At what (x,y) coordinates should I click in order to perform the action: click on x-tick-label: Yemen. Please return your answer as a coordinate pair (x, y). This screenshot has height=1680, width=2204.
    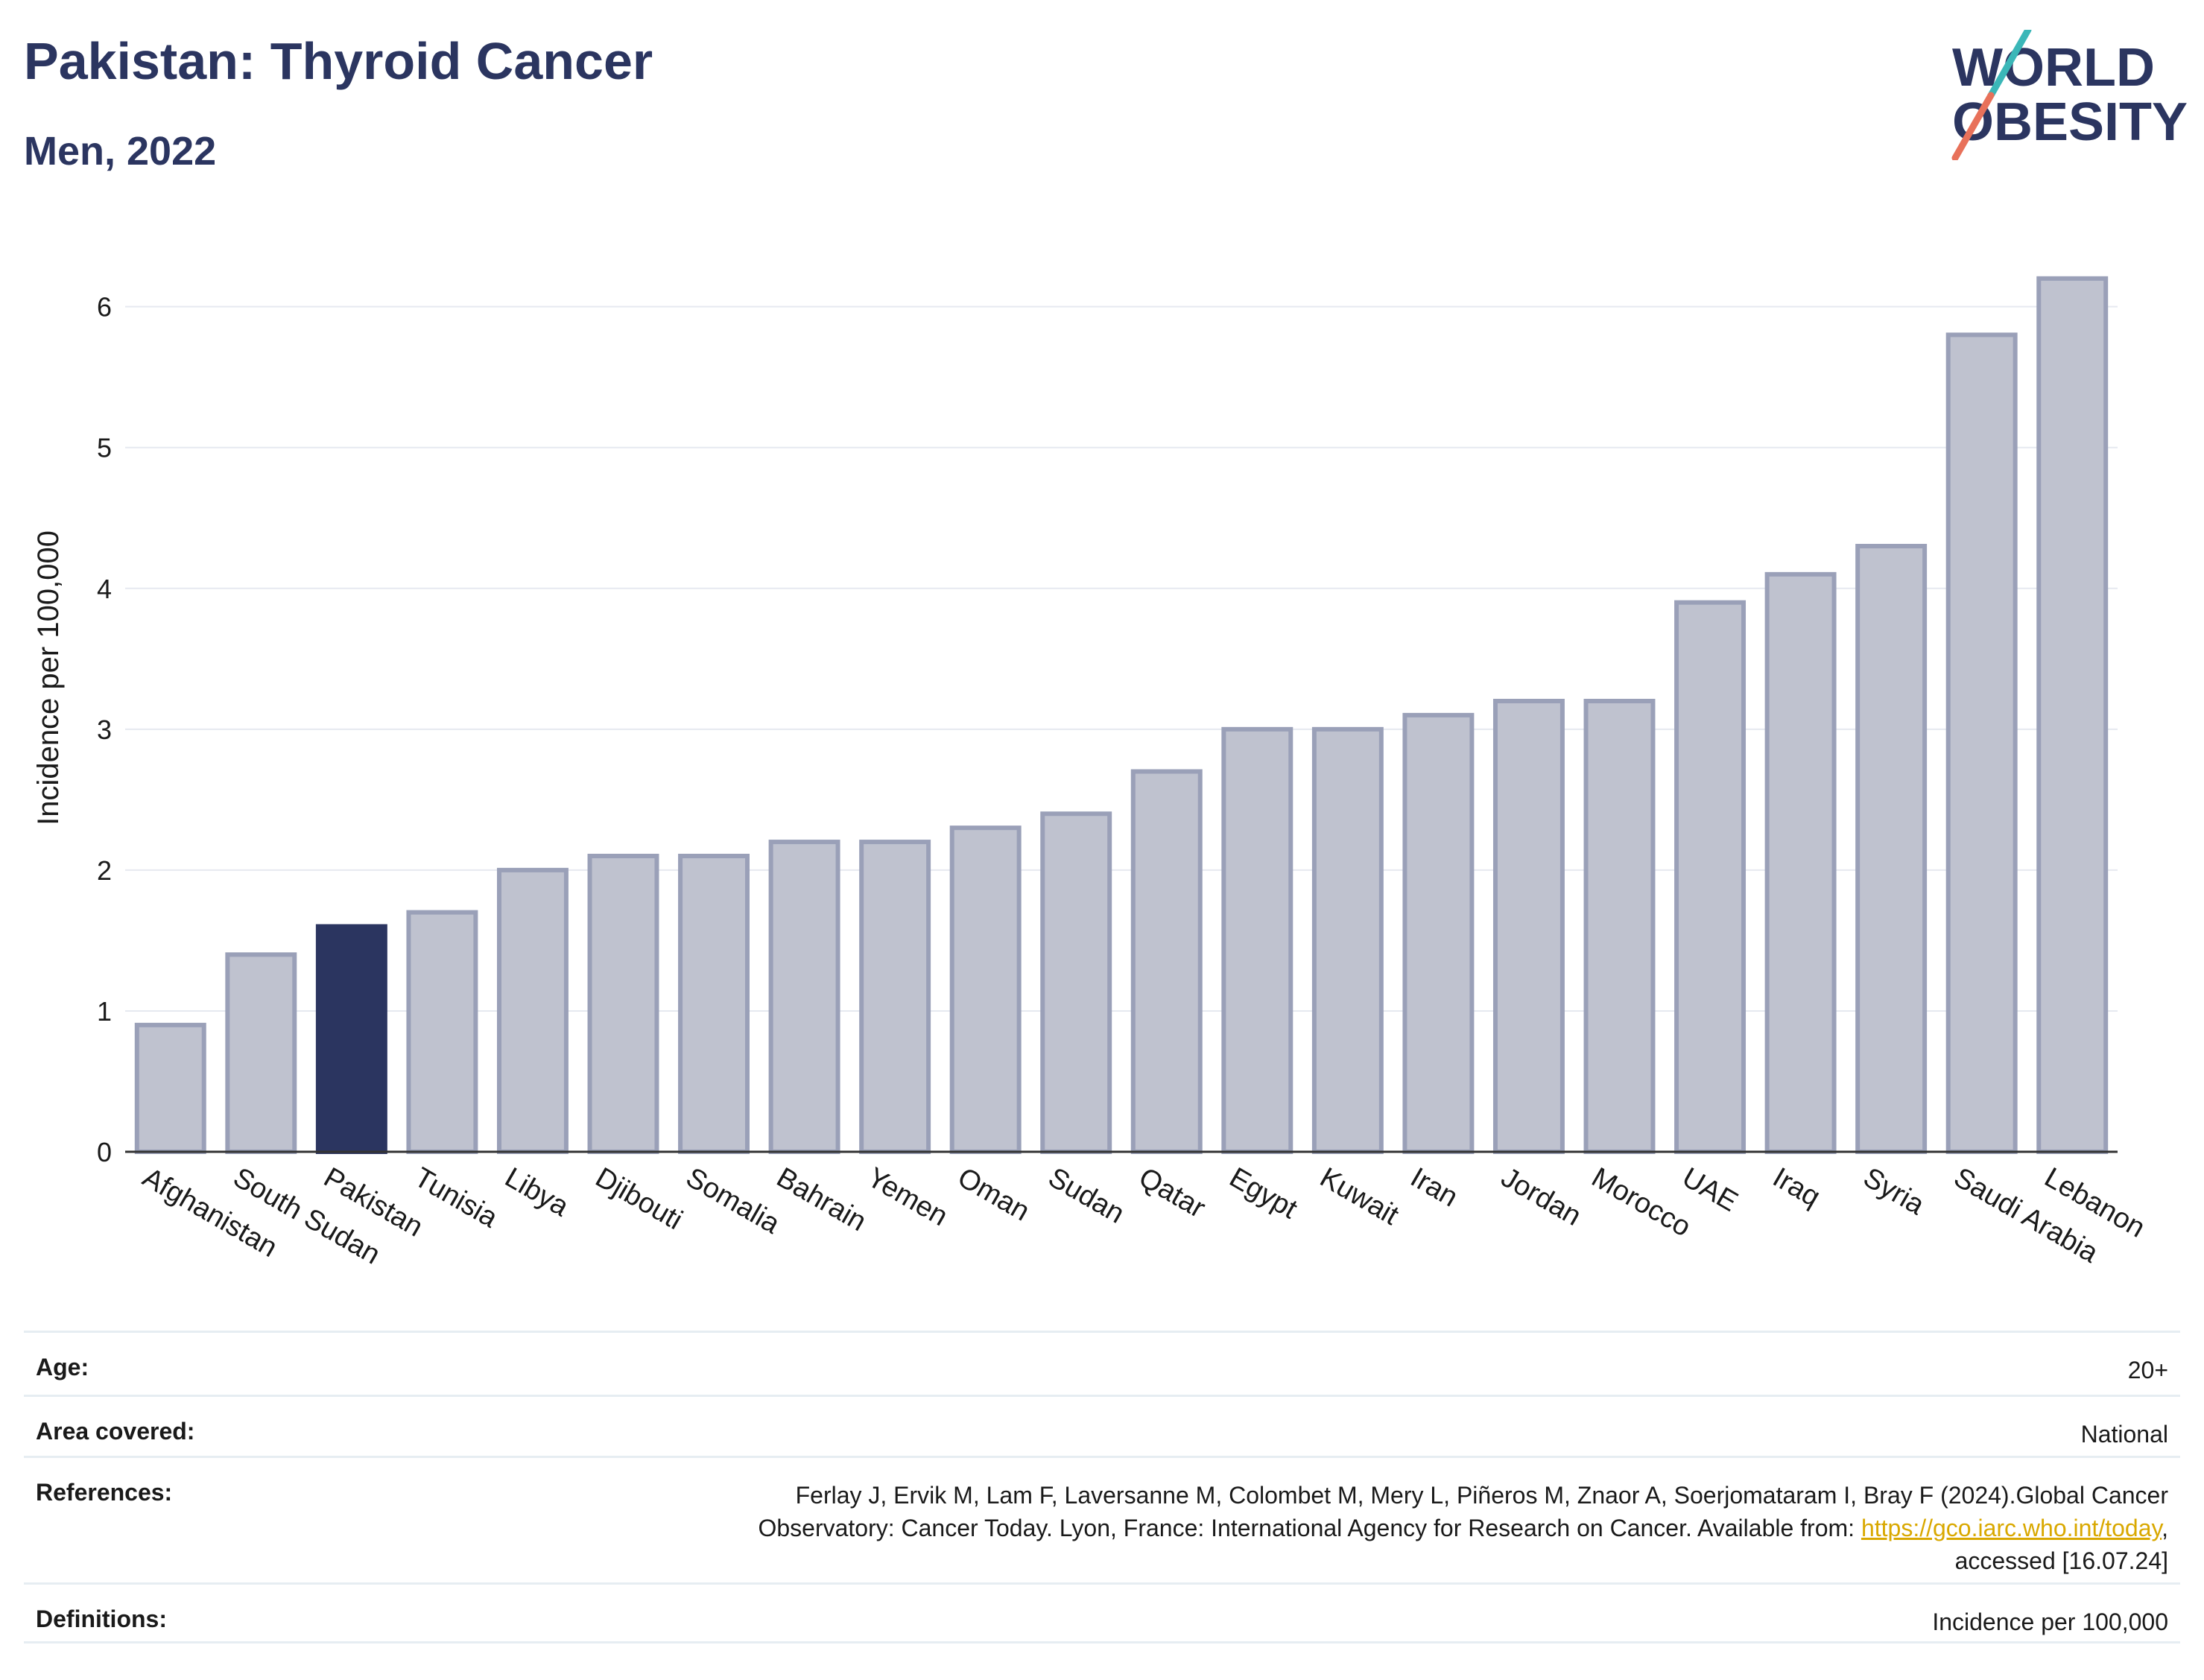
    Looking at the image, I should click on (907, 1196).